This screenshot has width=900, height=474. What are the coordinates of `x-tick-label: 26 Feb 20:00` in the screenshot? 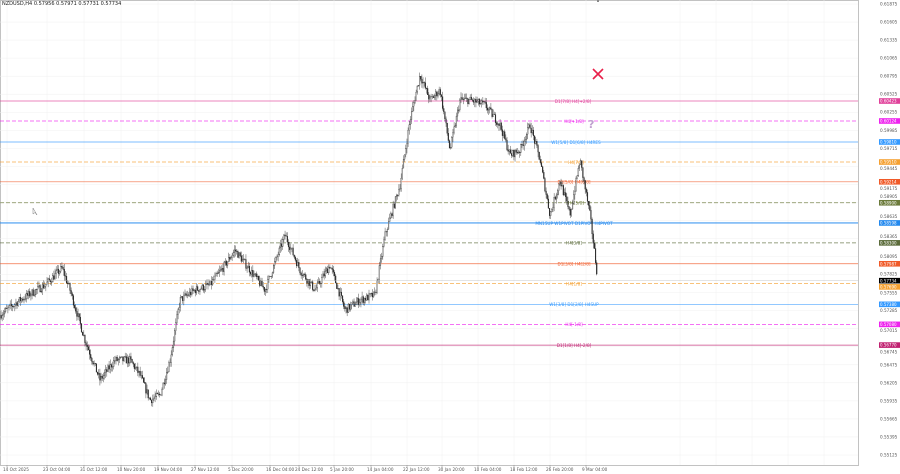 It's located at (560, 469).